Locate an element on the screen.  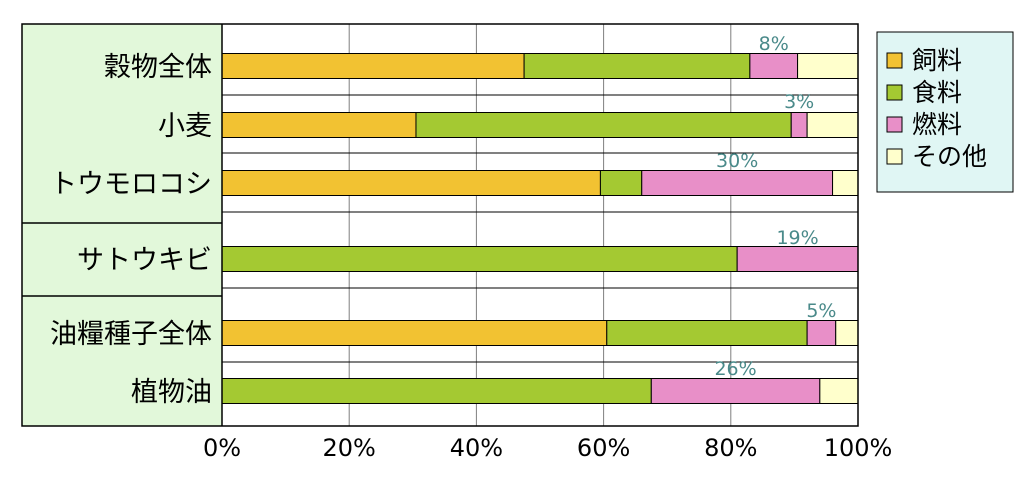
legend-label: 食料 is located at coordinates (937, 92).